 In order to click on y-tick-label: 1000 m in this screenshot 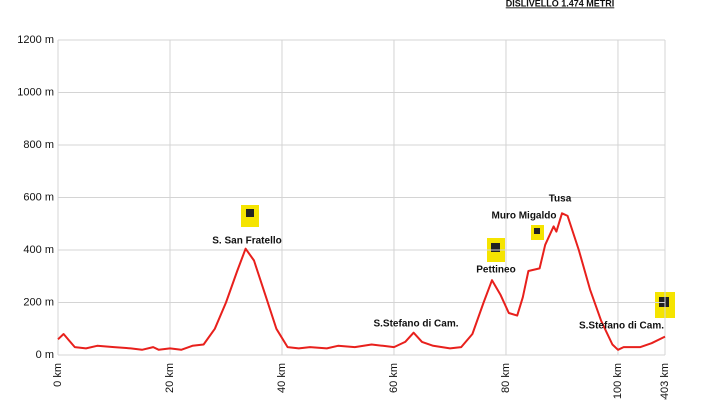, I will do `click(35, 92)`.